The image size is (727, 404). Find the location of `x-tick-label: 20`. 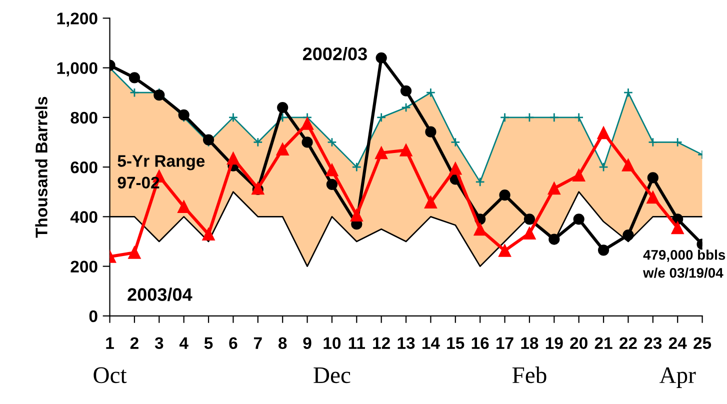

x-tick-label: 20 is located at coordinates (579, 343).